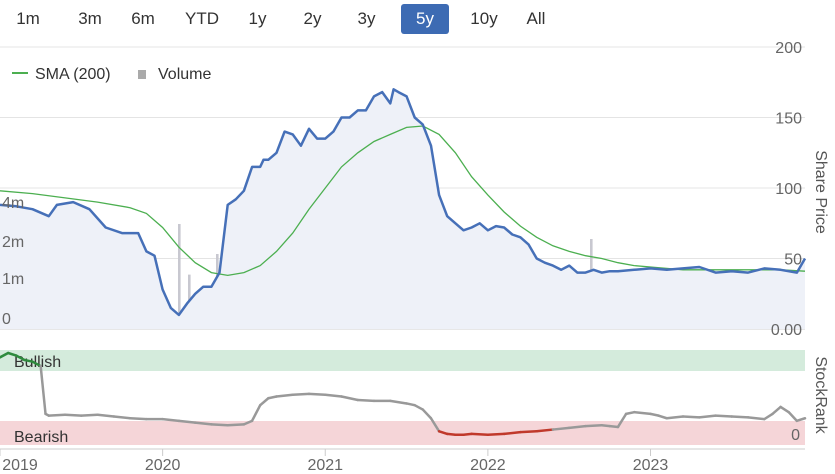 This screenshot has width=835, height=474. Describe the element at coordinates (13, 279) in the screenshot. I see `volume-tick-label: 1m` at that location.